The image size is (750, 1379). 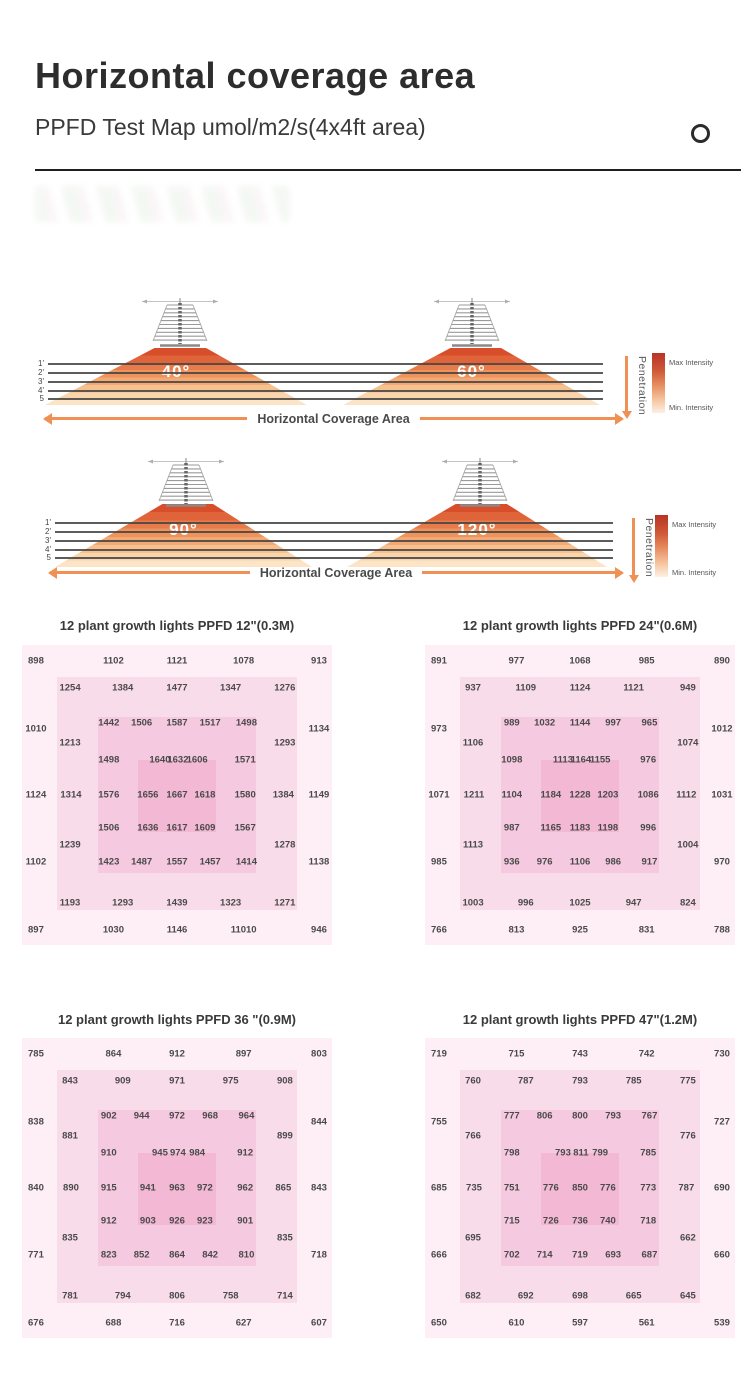 I want to click on ppfd-value: 881, so click(x=70, y=1136).